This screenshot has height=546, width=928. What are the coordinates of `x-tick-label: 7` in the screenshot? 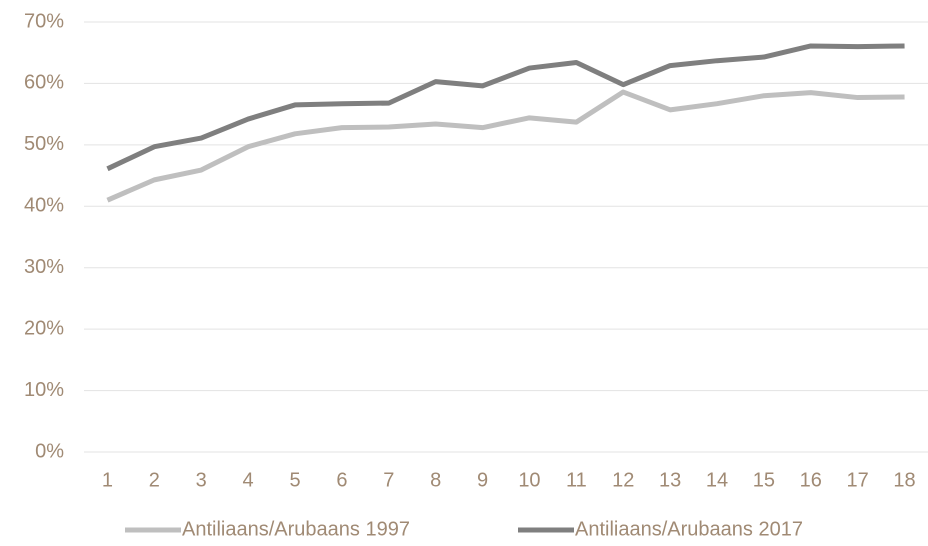 It's located at (388, 480).